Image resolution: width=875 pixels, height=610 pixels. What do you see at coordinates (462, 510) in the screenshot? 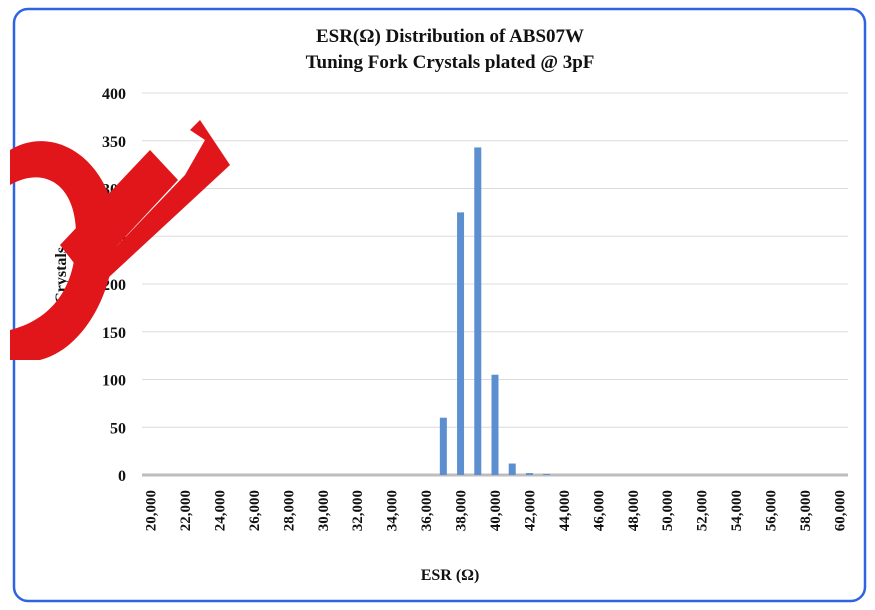
I see `x-tick-label: 38,000` at bounding box center [462, 510].